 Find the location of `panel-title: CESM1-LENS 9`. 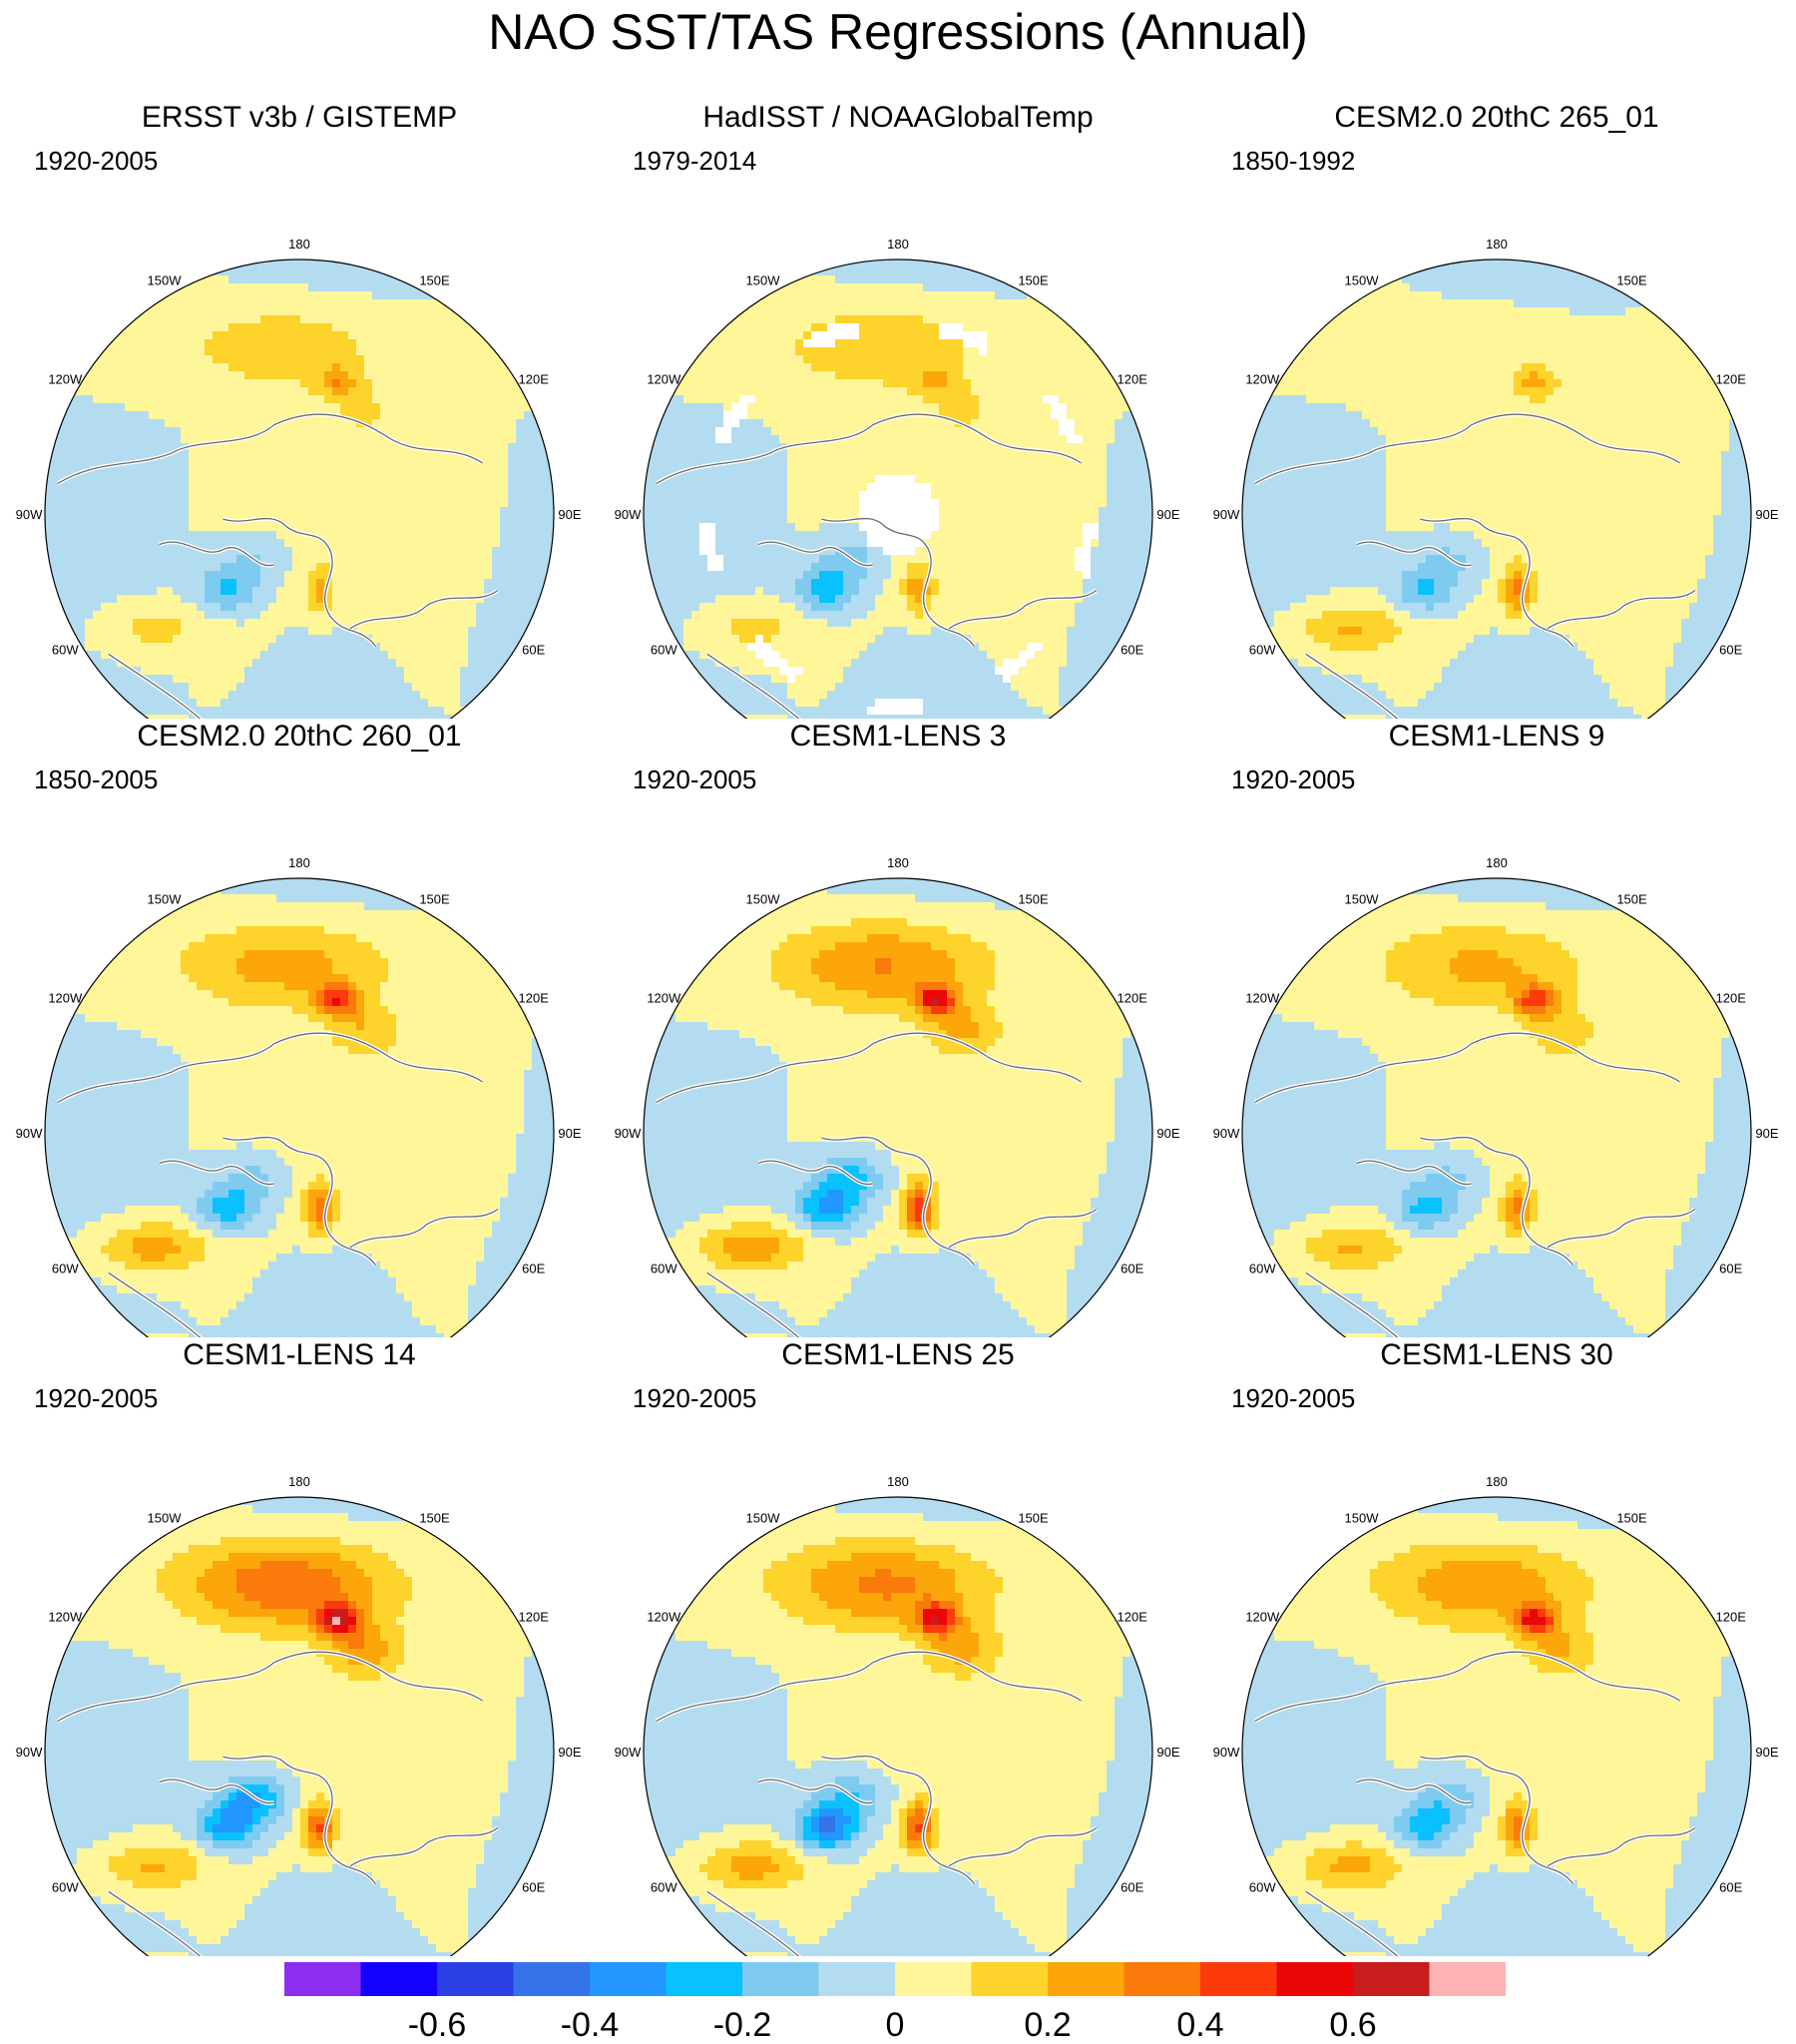

panel-title: CESM1-LENS 9 is located at coordinates (1496, 737).